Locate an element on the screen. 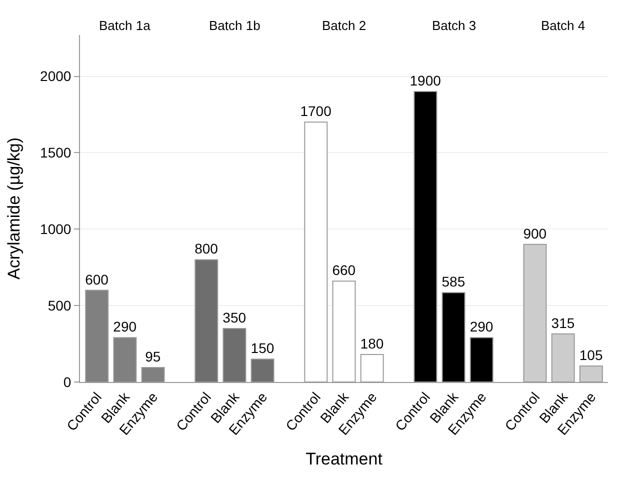  text: Batch 1b is located at coordinates (234, 25).